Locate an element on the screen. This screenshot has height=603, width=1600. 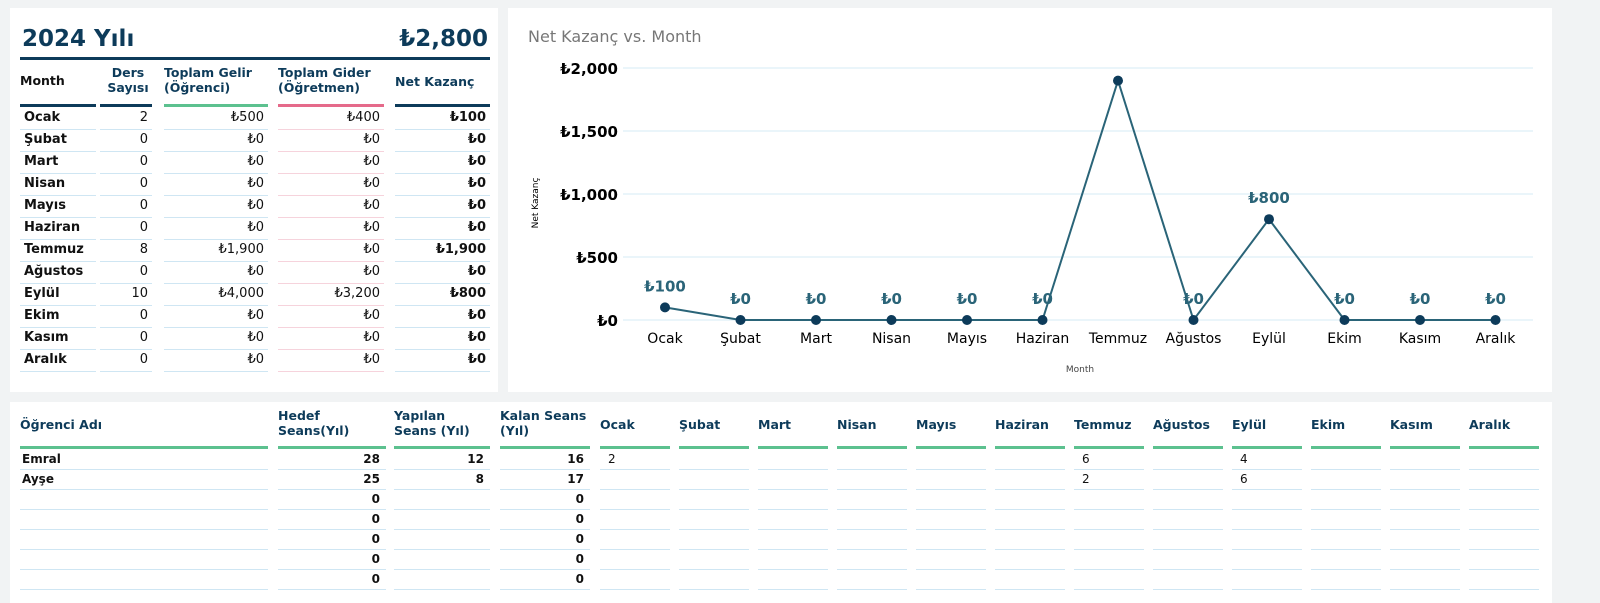
student-header-15: Aralık is located at coordinates (1490, 424).